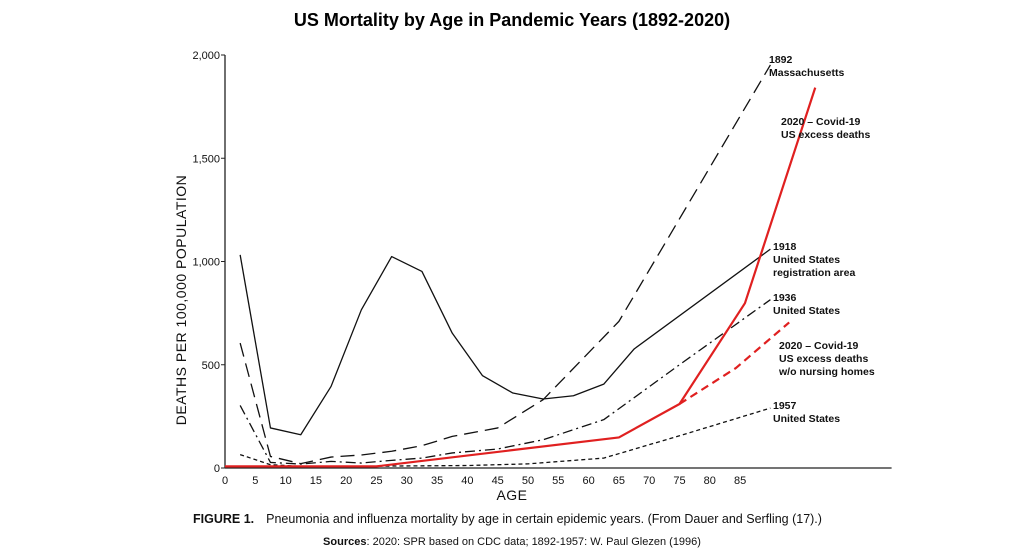 This screenshot has height=556, width=1024. What do you see at coordinates (211, 366) in the screenshot?
I see `y-tick-label: 500` at bounding box center [211, 366].